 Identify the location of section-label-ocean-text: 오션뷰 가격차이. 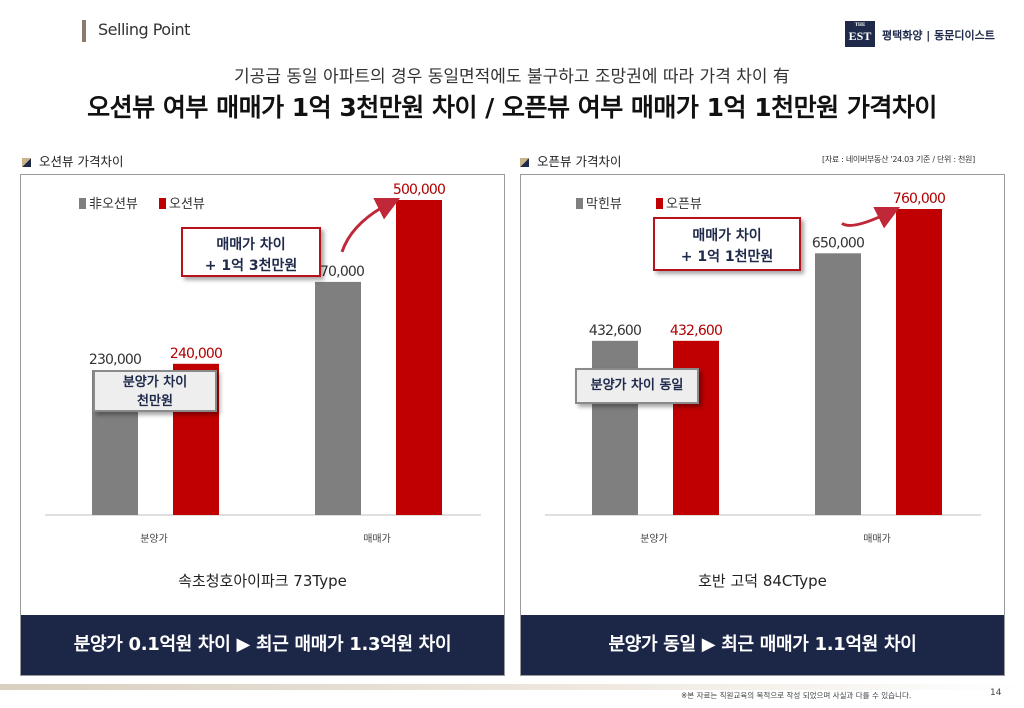
(81, 161).